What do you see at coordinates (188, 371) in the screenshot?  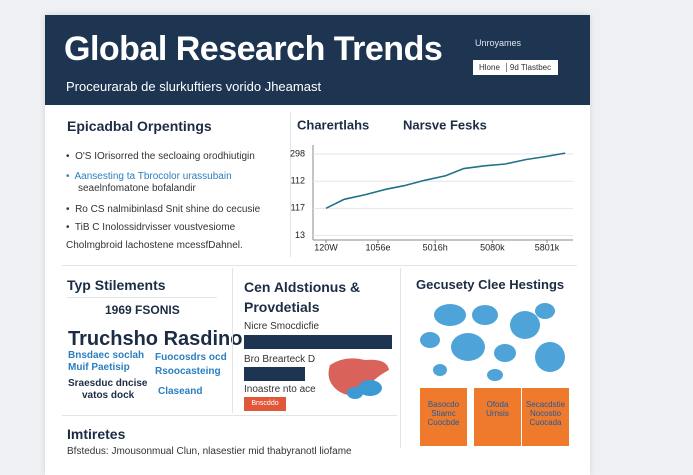 I see `note: Rsoocasteing` at bounding box center [188, 371].